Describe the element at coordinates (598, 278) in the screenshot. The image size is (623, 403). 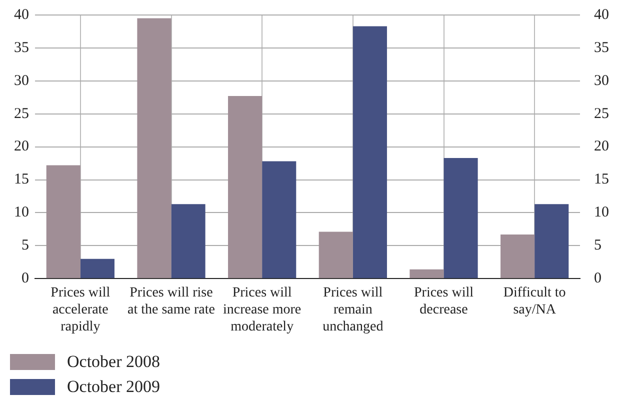
I see `y2-tick-label: 0` at that location.